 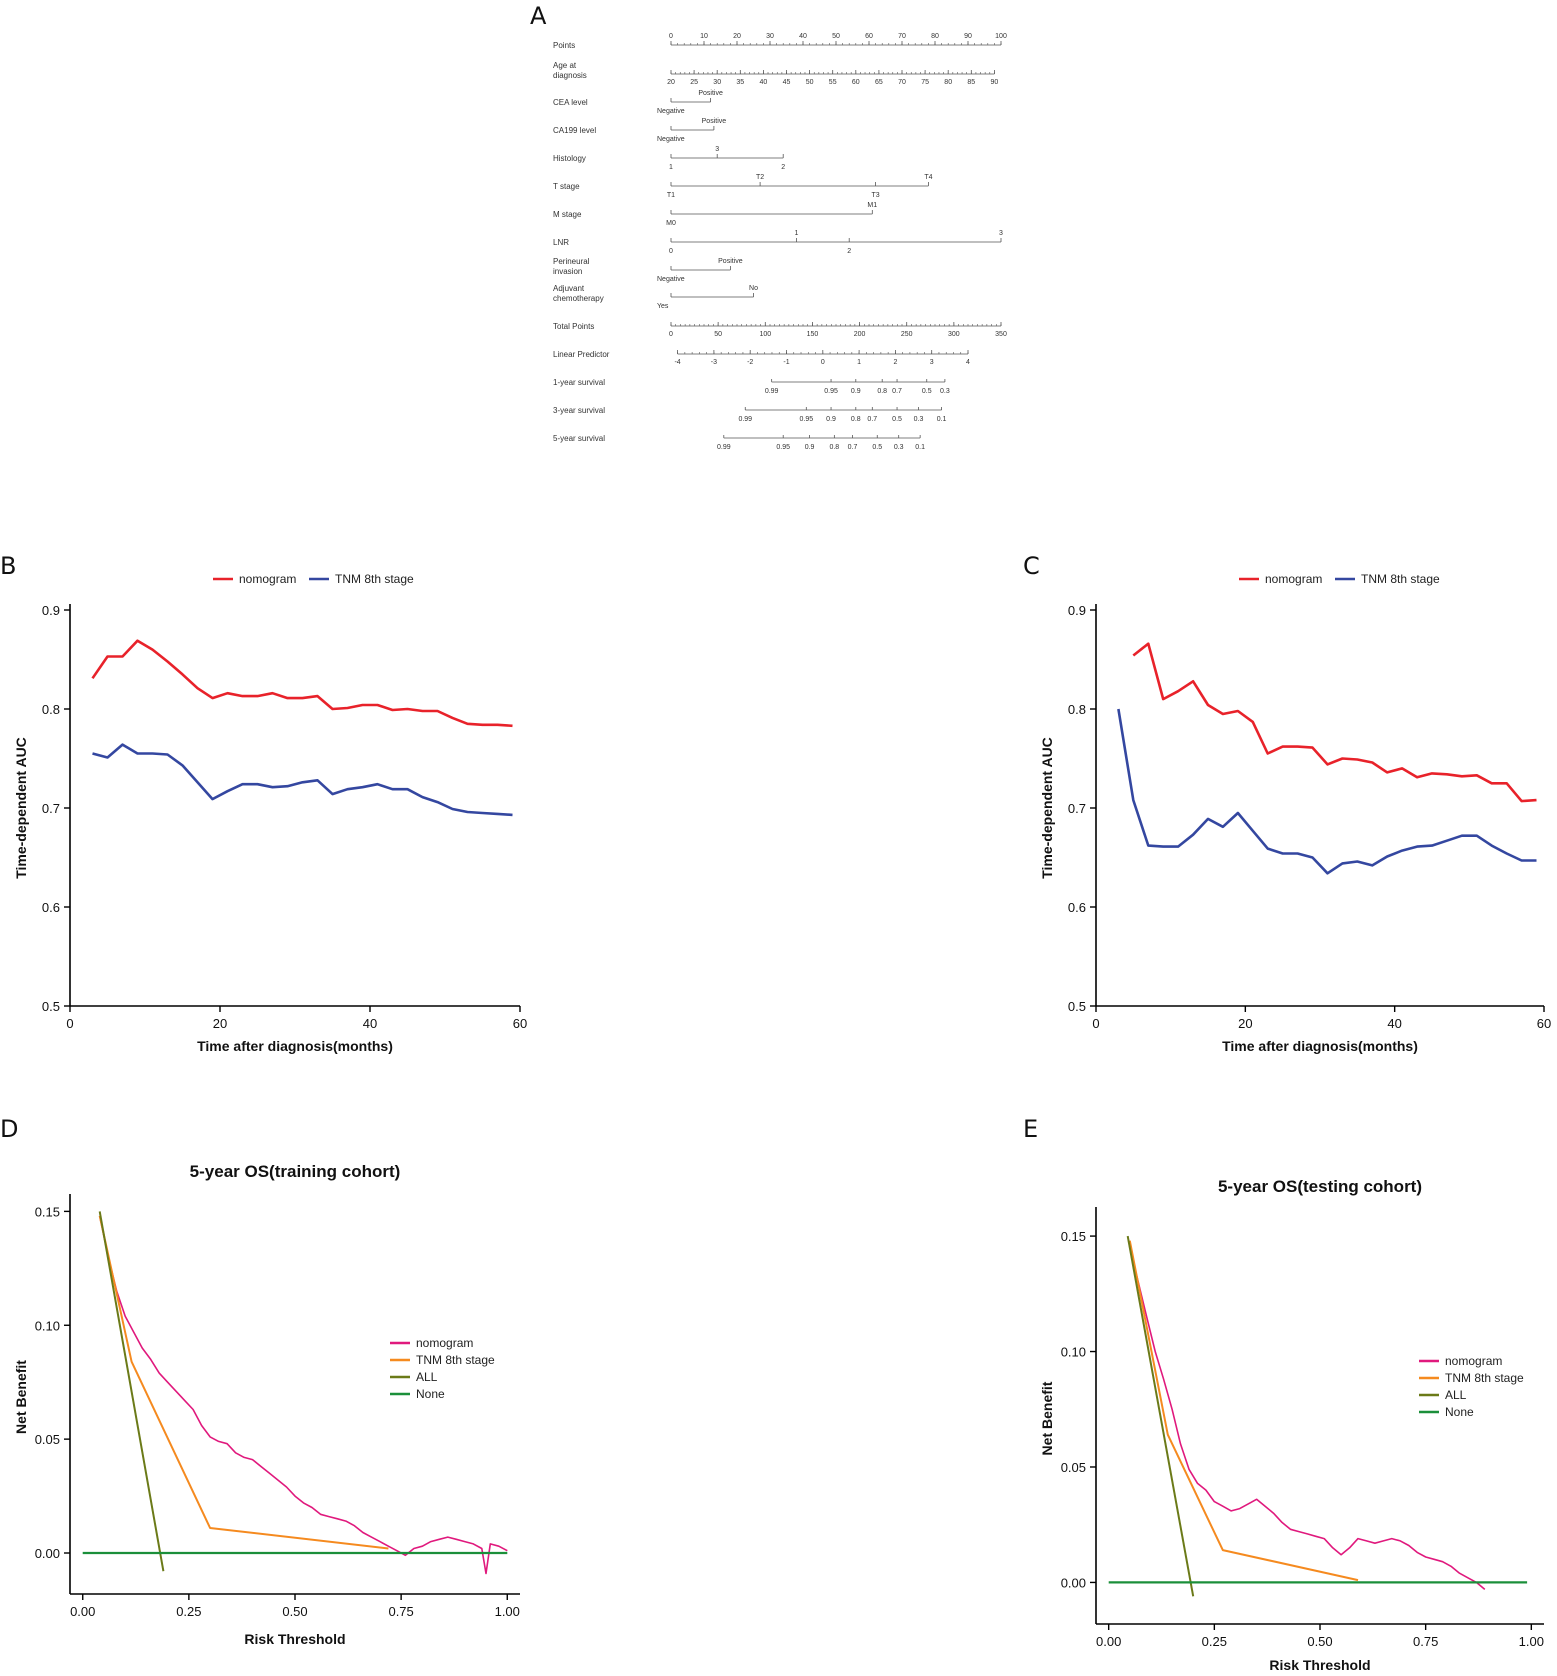 I want to click on nomogram-row-label: Total Points, so click(x=573, y=326).